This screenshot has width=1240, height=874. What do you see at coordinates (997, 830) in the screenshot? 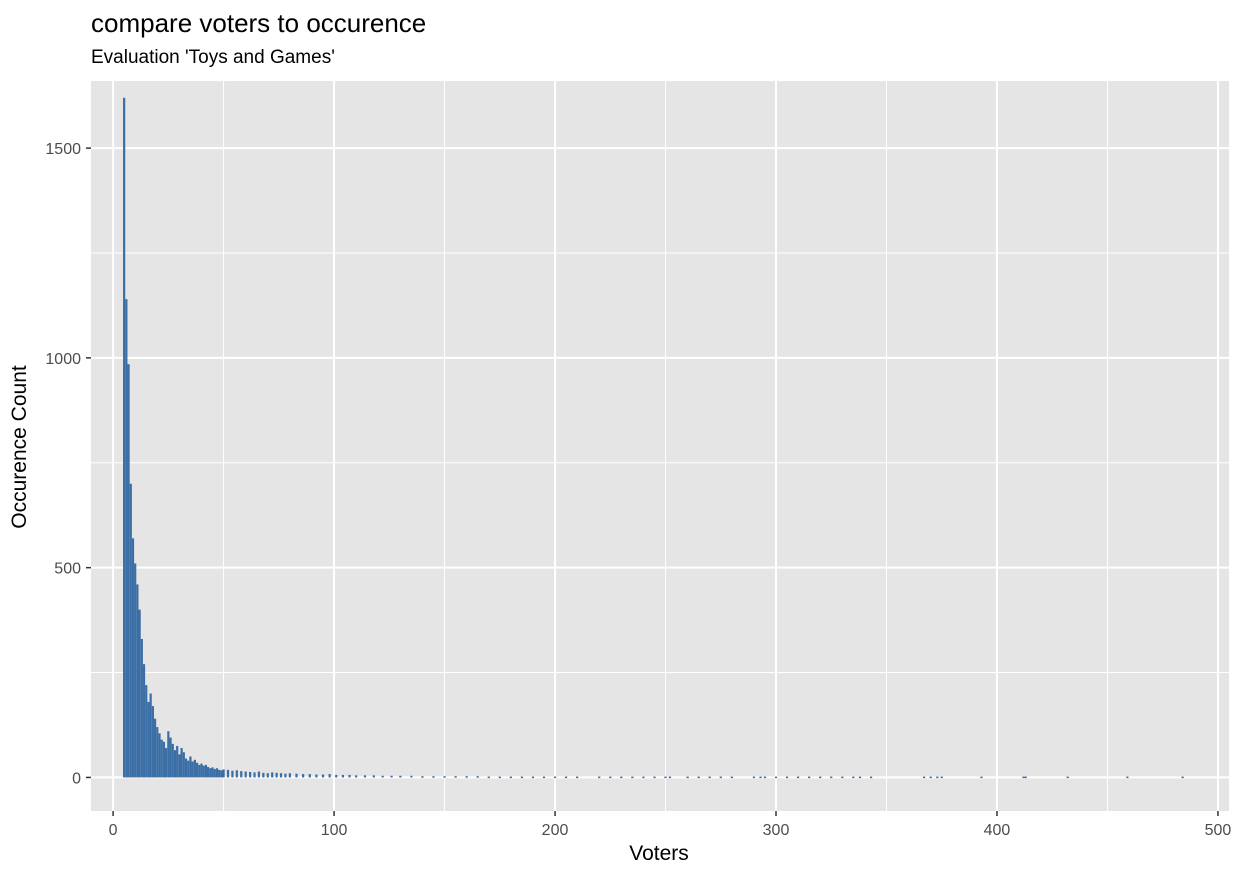
I see `x-tick-label: 400` at bounding box center [997, 830].